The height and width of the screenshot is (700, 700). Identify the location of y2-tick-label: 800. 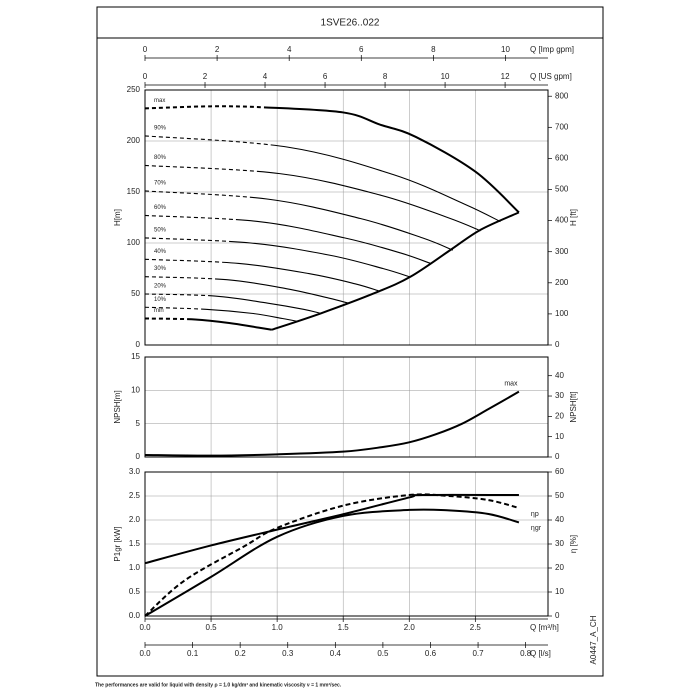
(562, 95).